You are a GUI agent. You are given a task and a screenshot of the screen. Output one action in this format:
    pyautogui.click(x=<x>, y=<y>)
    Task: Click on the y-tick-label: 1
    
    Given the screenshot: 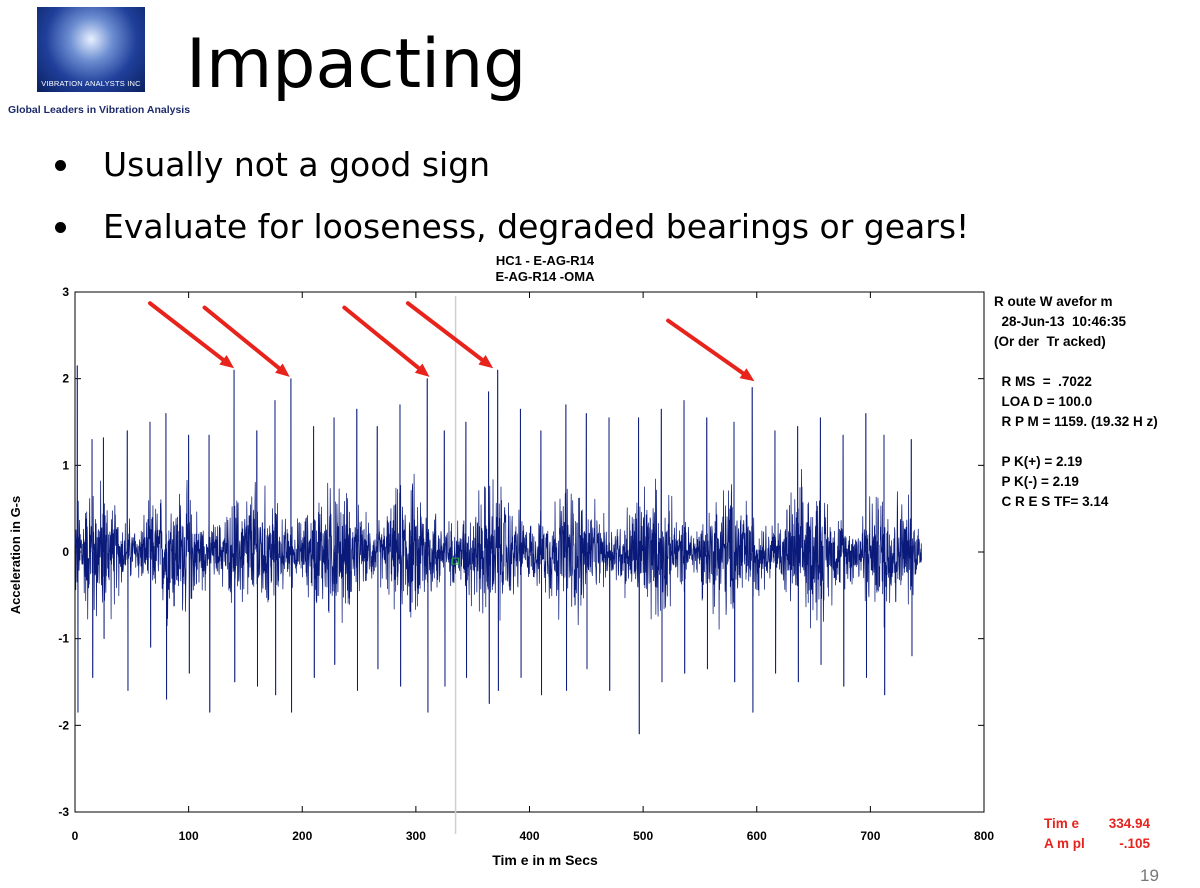 What is the action you would take?
    pyautogui.click(x=65, y=465)
    